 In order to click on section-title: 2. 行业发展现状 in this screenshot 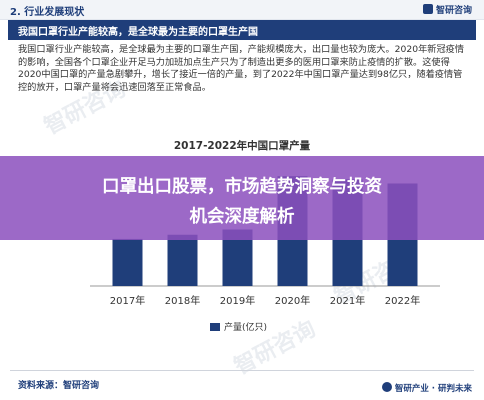, I will do `click(47, 12)`.